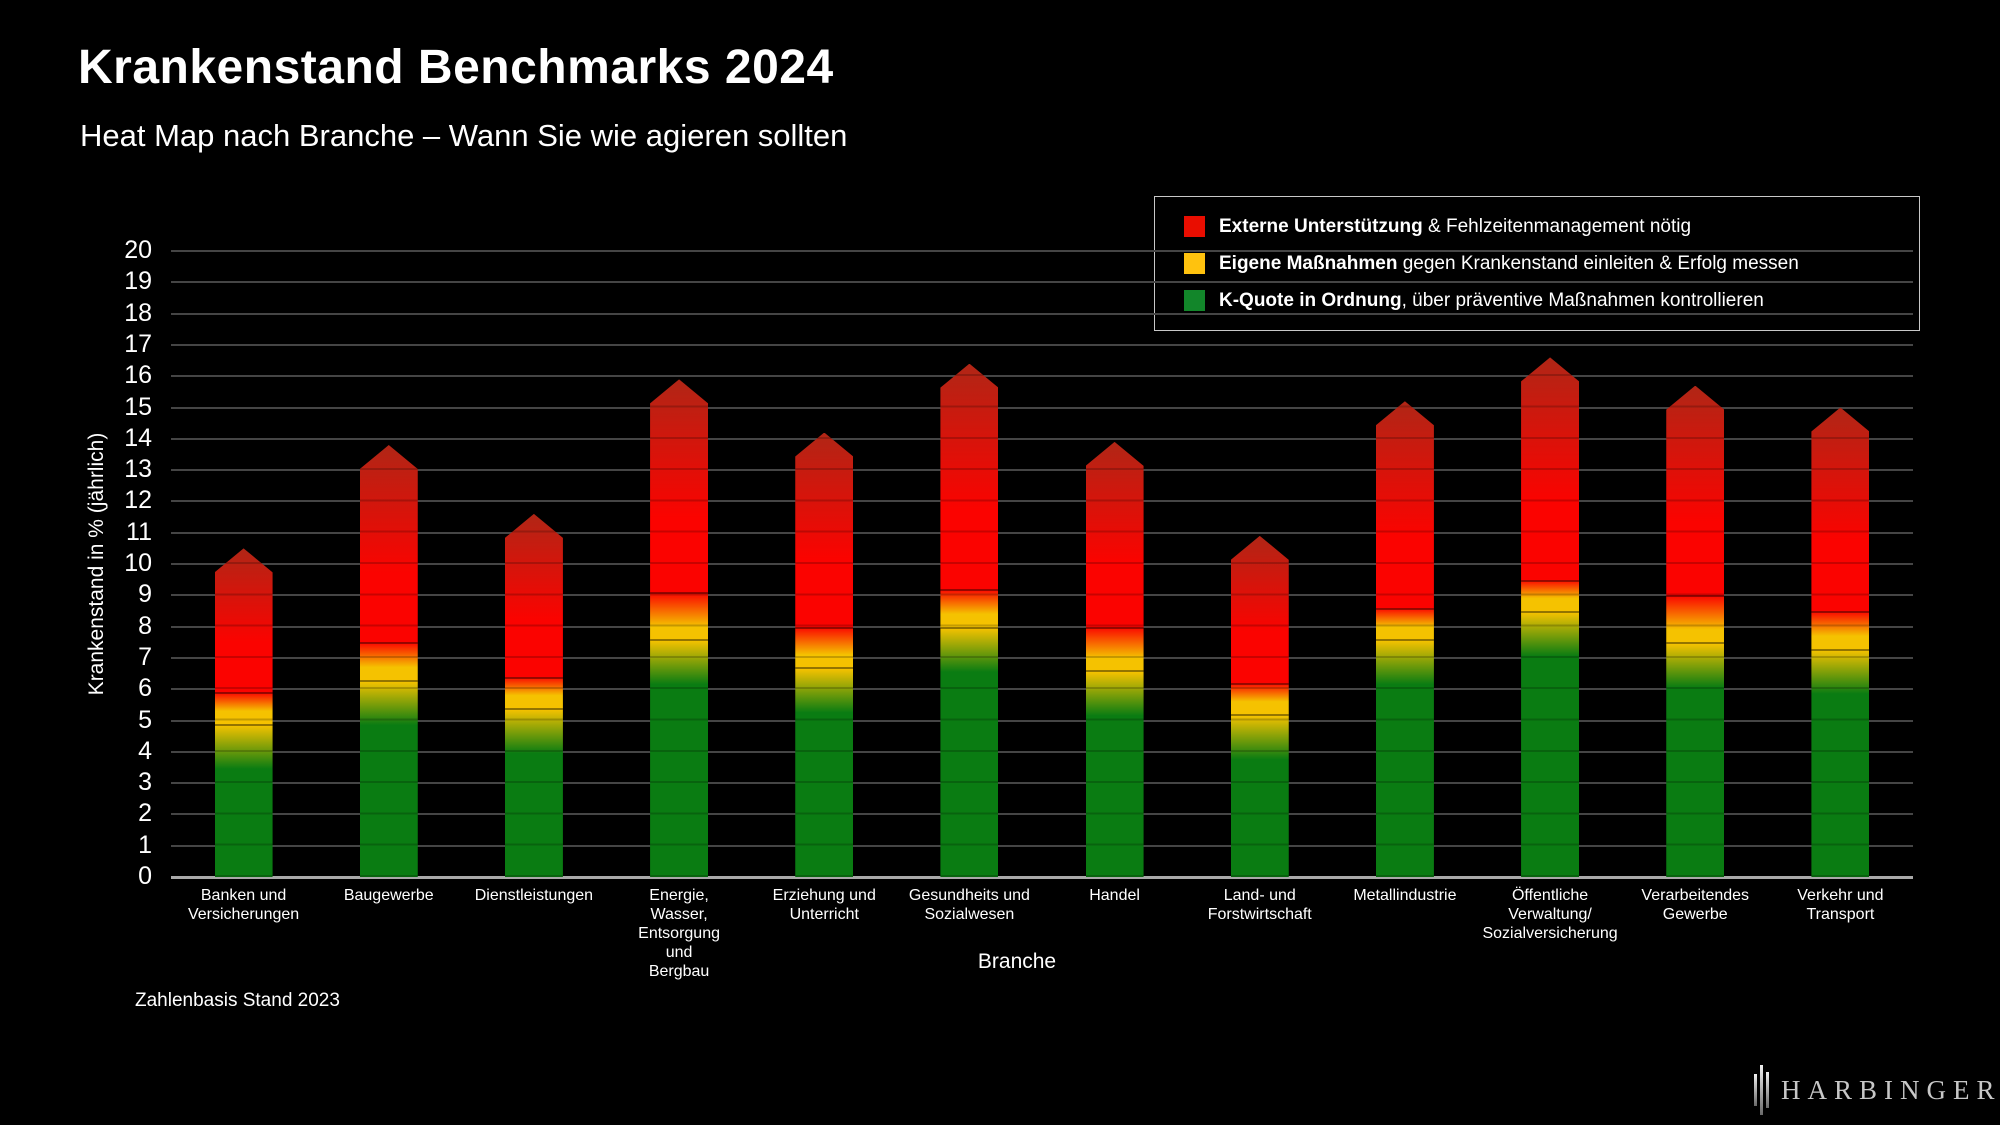 This screenshot has width=2000, height=1125. What do you see at coordinates (679, 628) in the screenshot?
I see `bar-energie-wasser-entsorgung-und-bergbau` at bounding box center [679, 628].